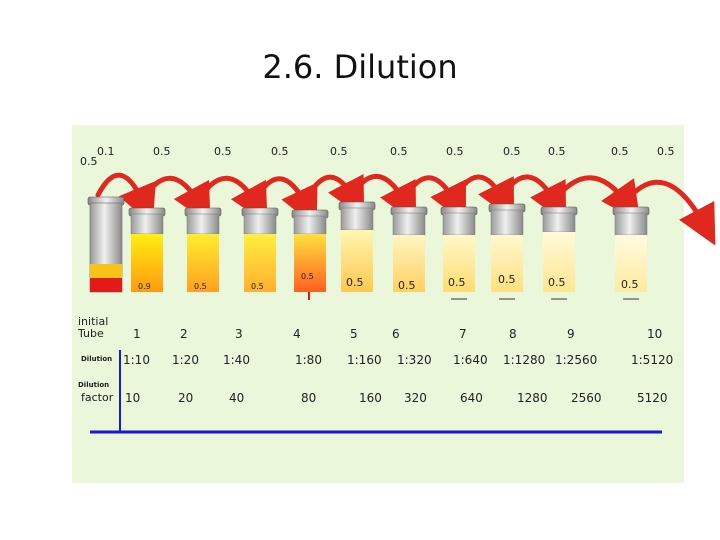 This screenshot has height=540, width=720. What do you see at coordinates (133, 398) in the screenshot?
I see `dilution-factor: 10` at bounding box center [133, 398].